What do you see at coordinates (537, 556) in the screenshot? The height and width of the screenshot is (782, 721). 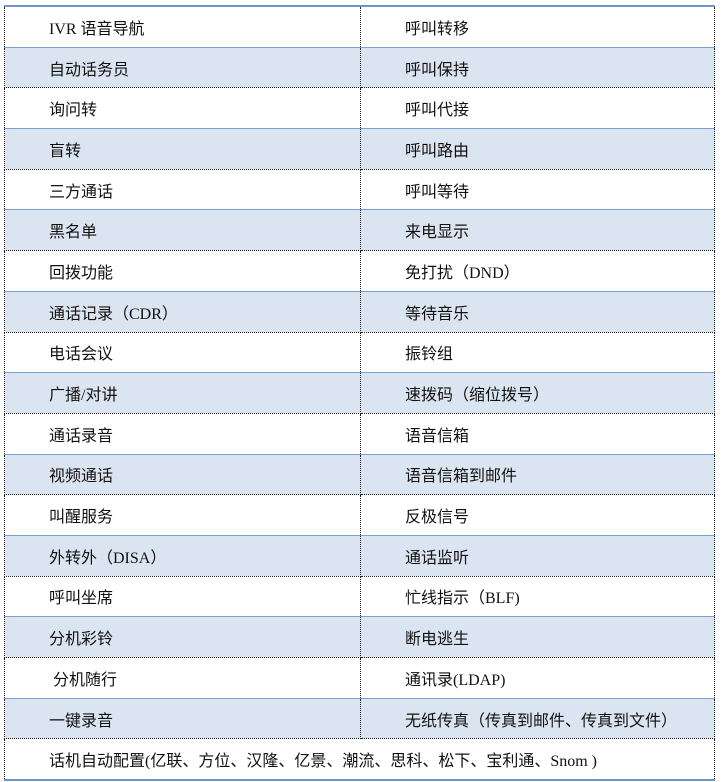 I see `feature-cell-right: 通话监听` at bounding box center [537, 556].